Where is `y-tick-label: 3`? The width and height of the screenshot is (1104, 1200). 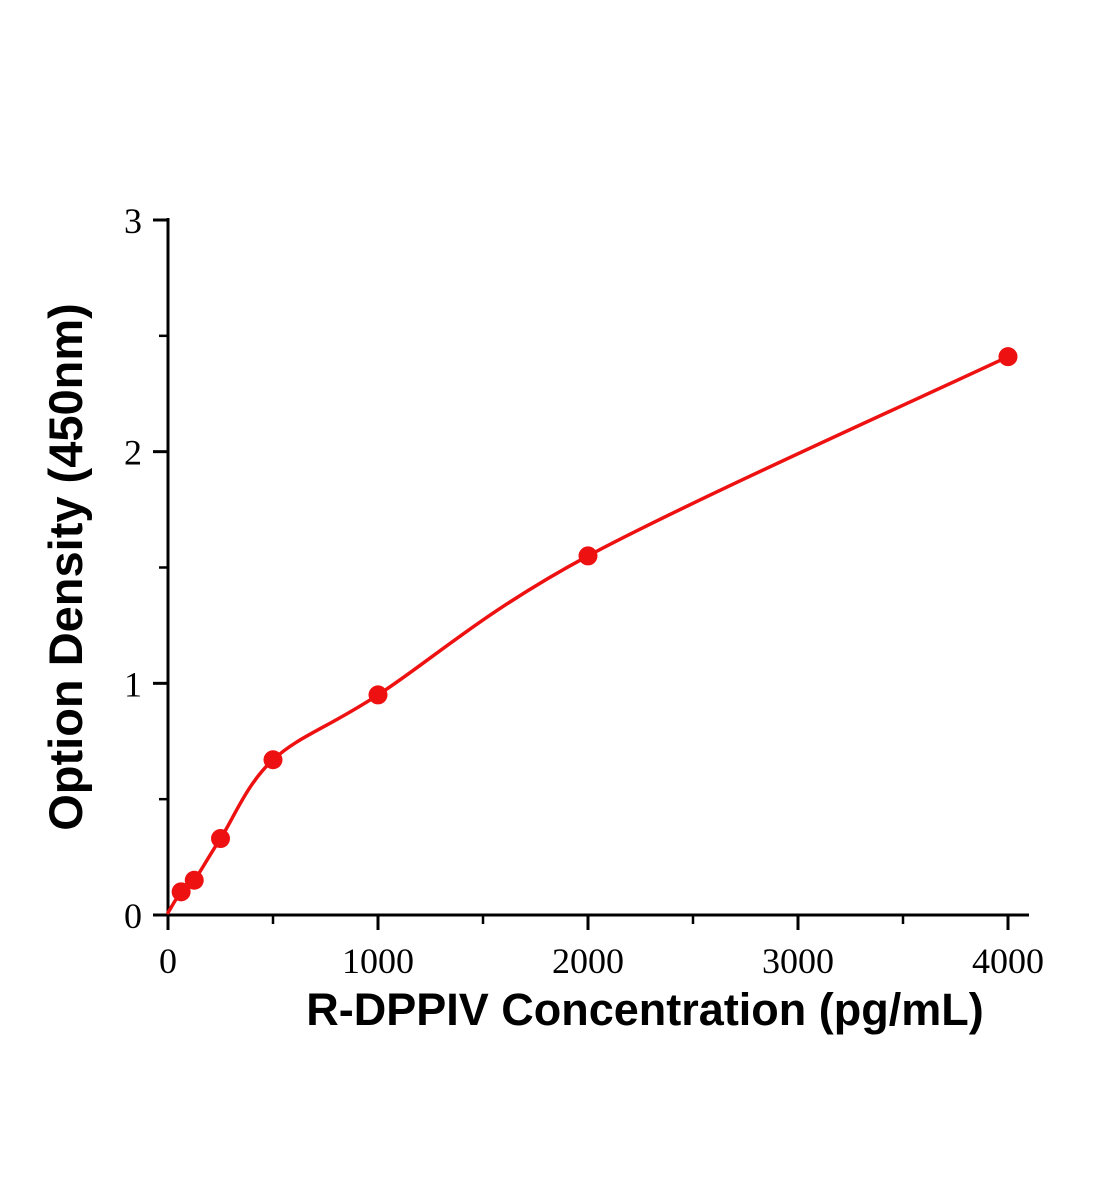 y-tick-label: 3 is located at coordinates (133, 221).